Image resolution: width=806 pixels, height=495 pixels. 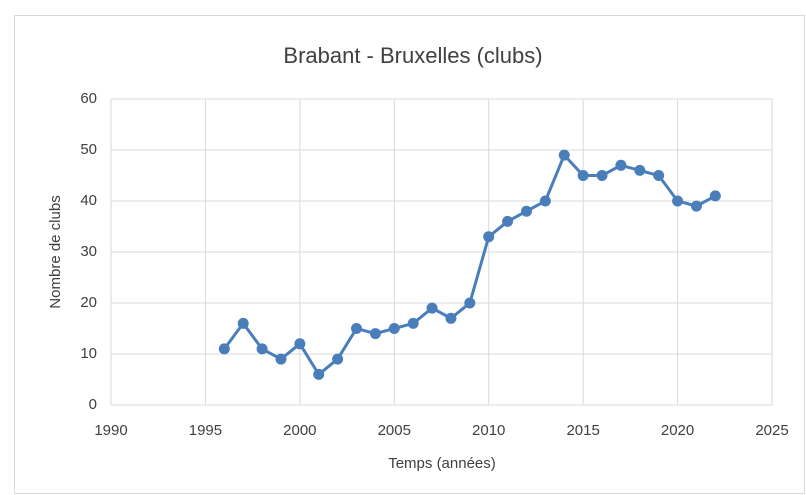 What do you see at coordinates (88, 302) in the screenshot?
I see `y-tick-label: 20` at bounding box center [88, 302].